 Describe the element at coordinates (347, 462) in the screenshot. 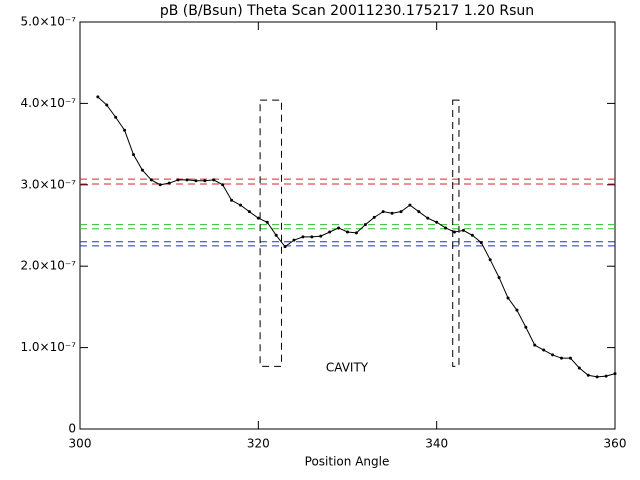

I see `x-axis-label: Position Angle` at that location.